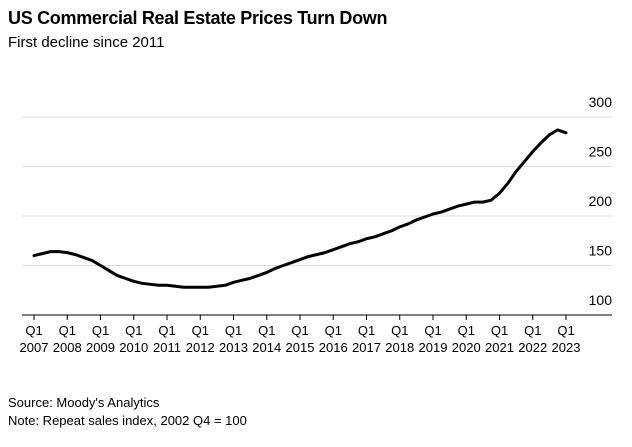 This screenshot has width=632, height=447. Describe the element at coordinates (233, 339) in the screenshot. I see `x-tick-label: Q1 2013` at that location.